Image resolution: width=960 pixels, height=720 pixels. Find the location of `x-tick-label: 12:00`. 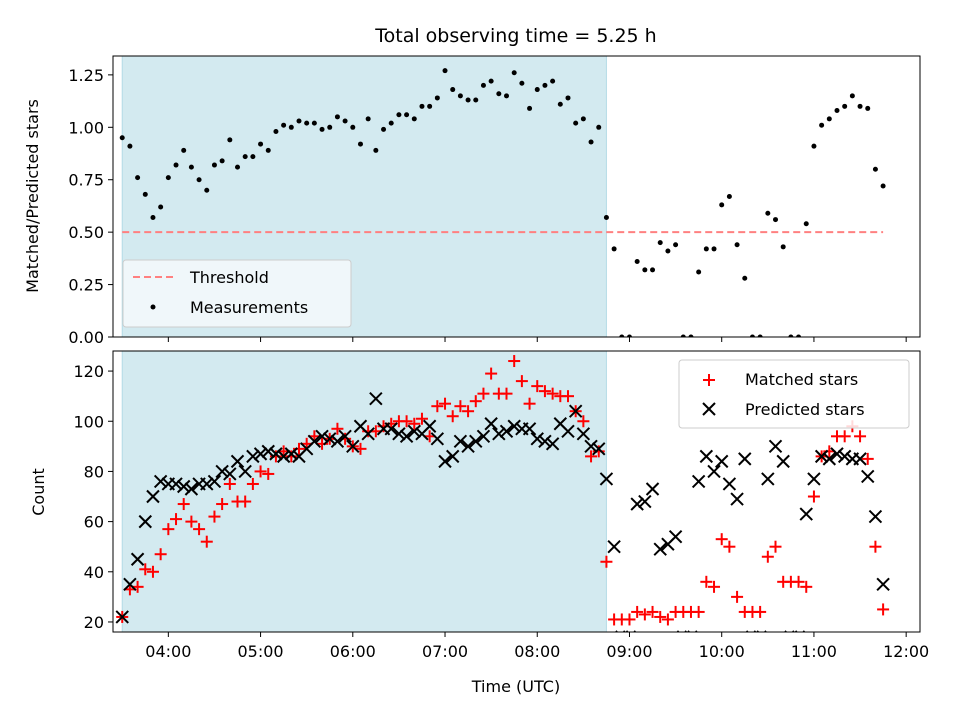

x-tick-label: 12:00 is located at coordinates (906, 651).